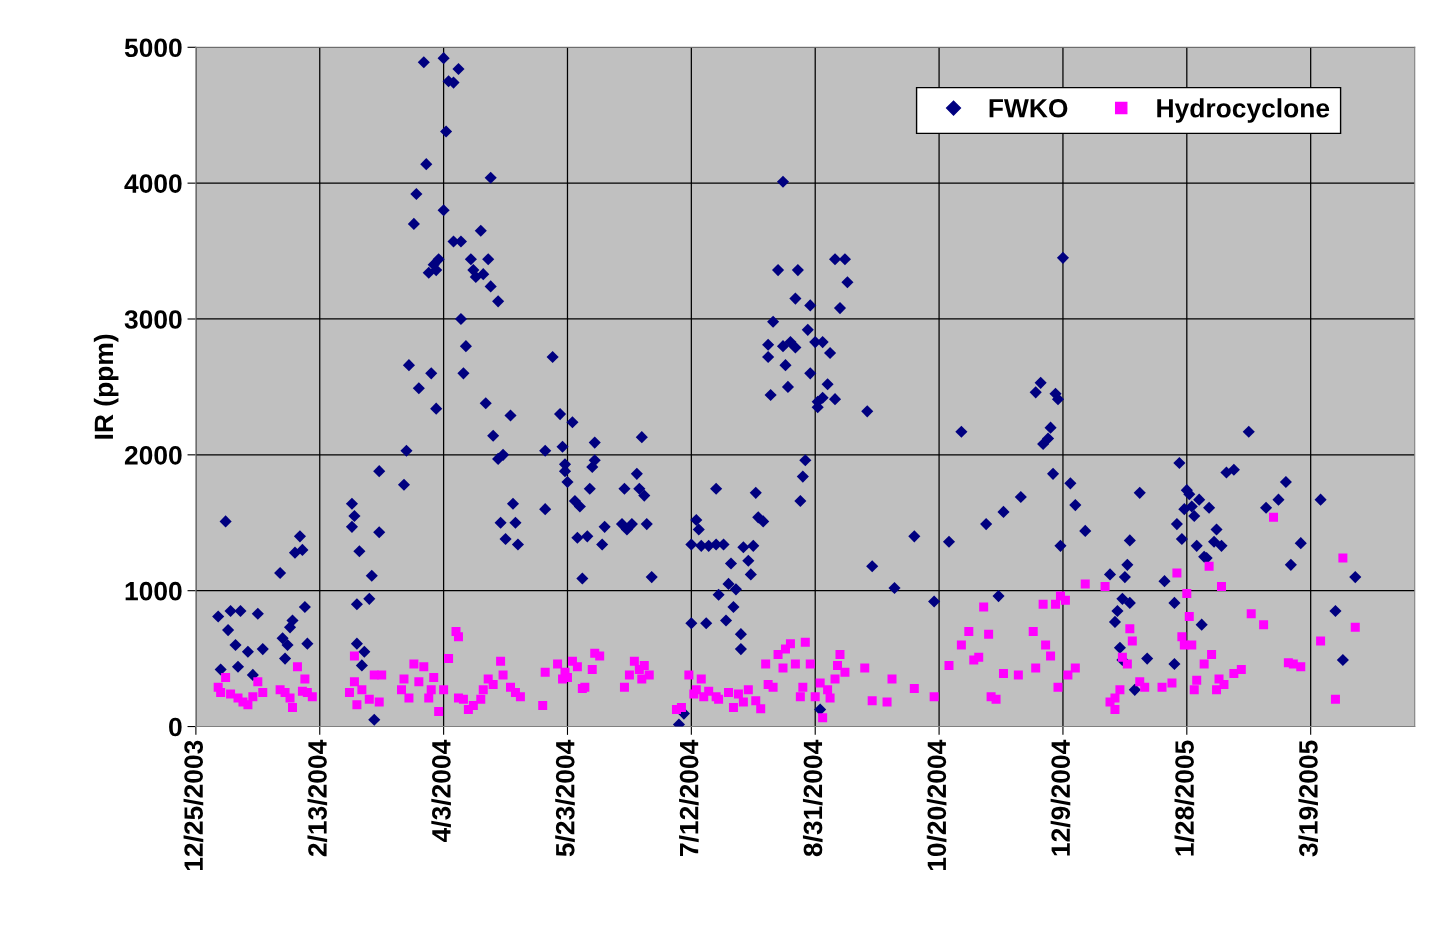  I want to click on x-tick-label: 7/12/2004, so click(689, 797).